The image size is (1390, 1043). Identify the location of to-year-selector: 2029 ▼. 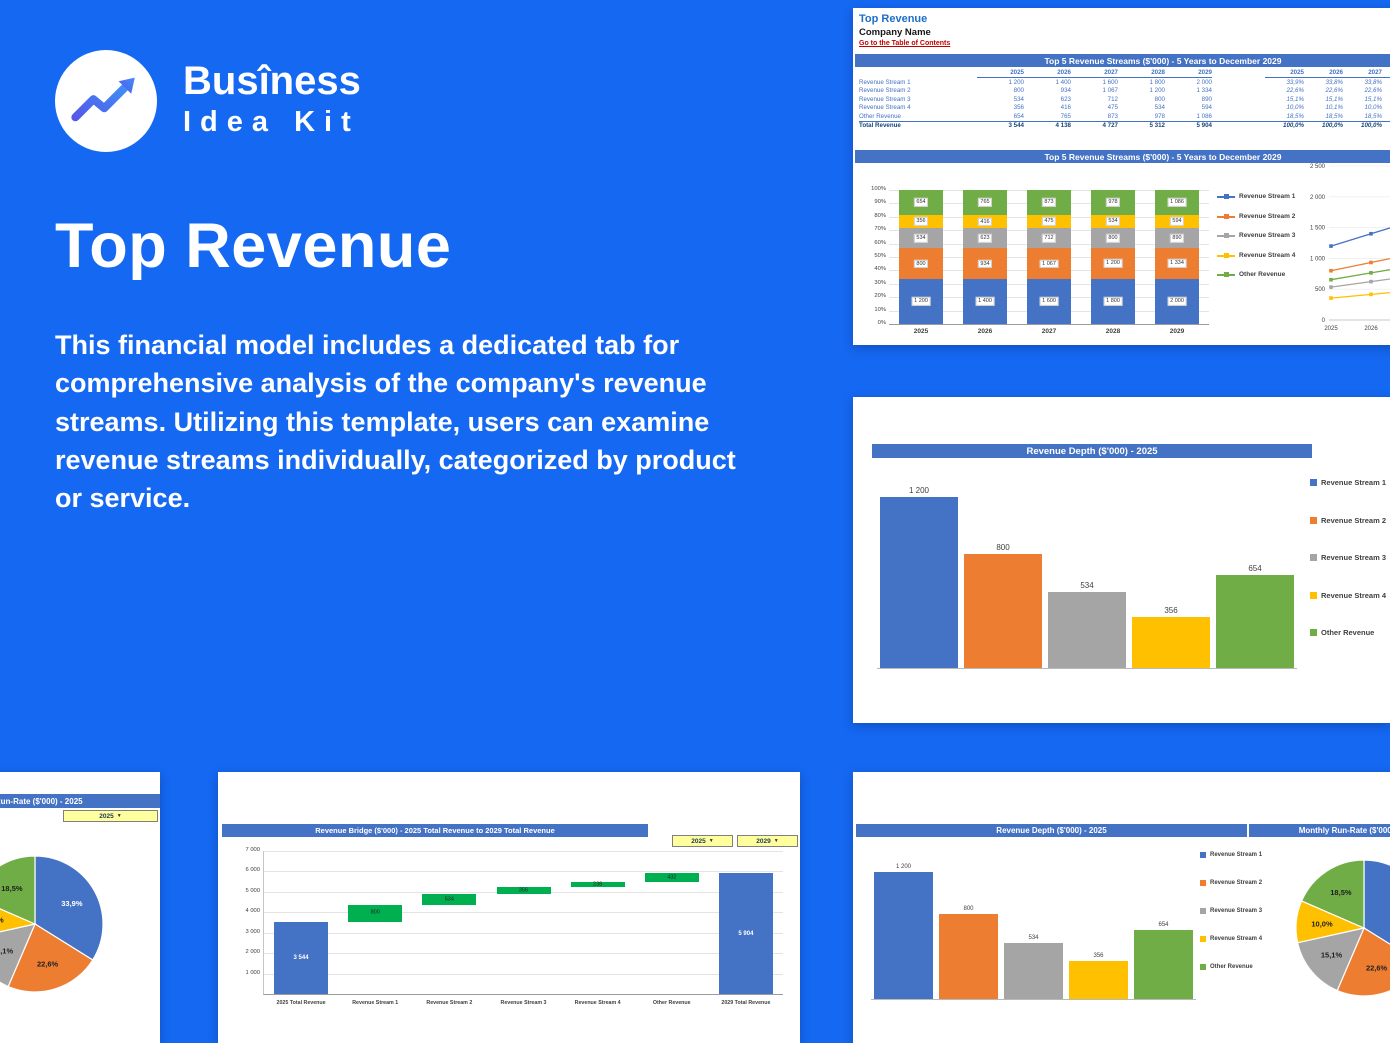
(767, 841).